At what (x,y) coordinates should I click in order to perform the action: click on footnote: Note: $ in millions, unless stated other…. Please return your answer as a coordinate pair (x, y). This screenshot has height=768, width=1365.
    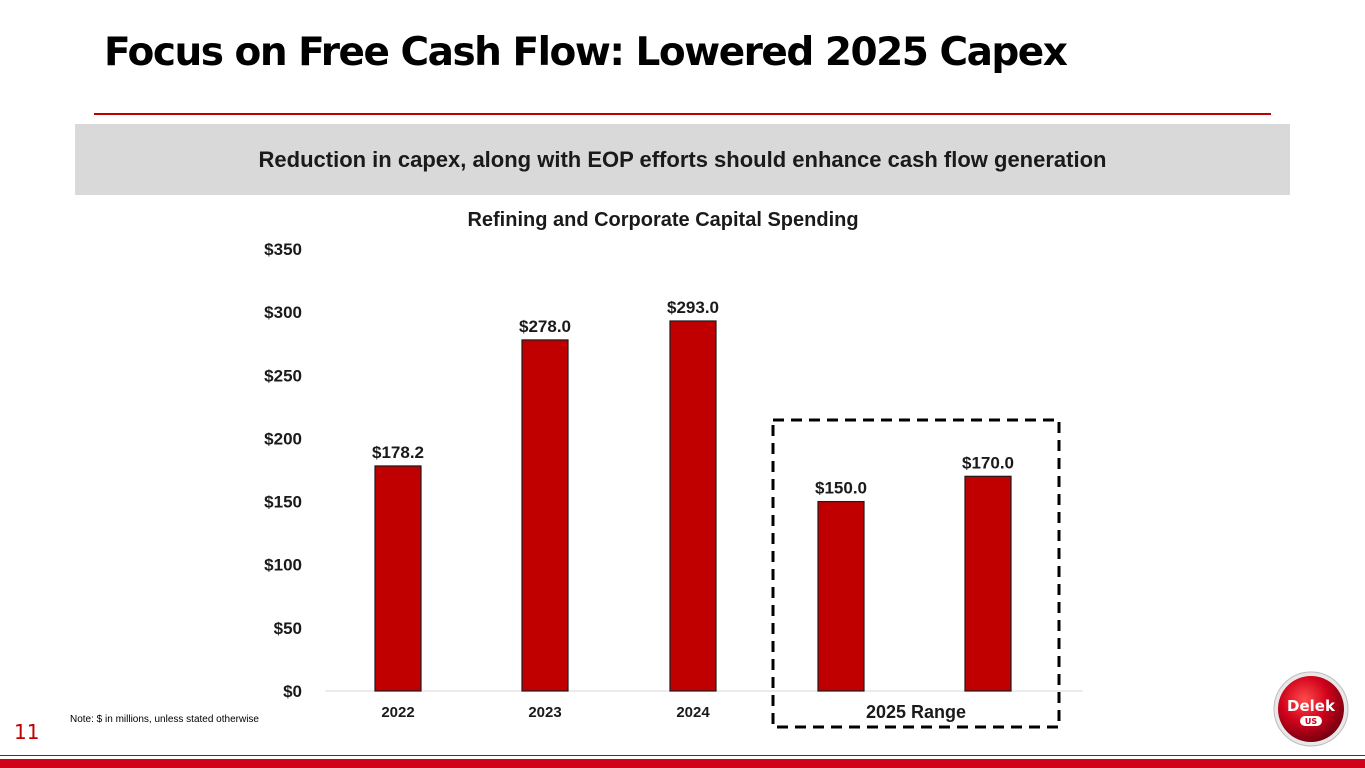
    Looking at the image, I should click on (164, 719).